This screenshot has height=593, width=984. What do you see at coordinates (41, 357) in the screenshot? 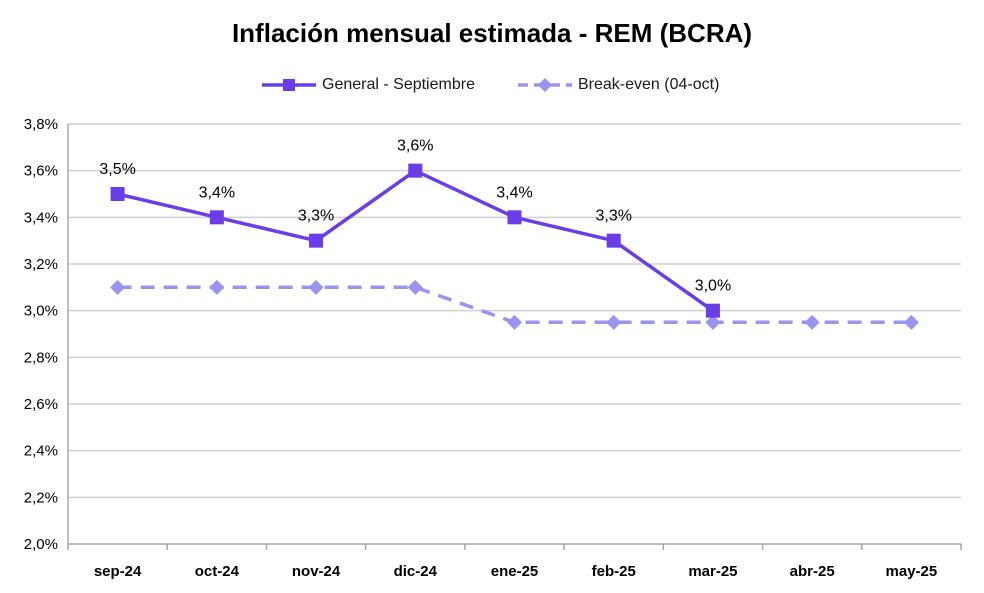
I see `y-tick-label: 2,8%` at bounding box center [41, 357].